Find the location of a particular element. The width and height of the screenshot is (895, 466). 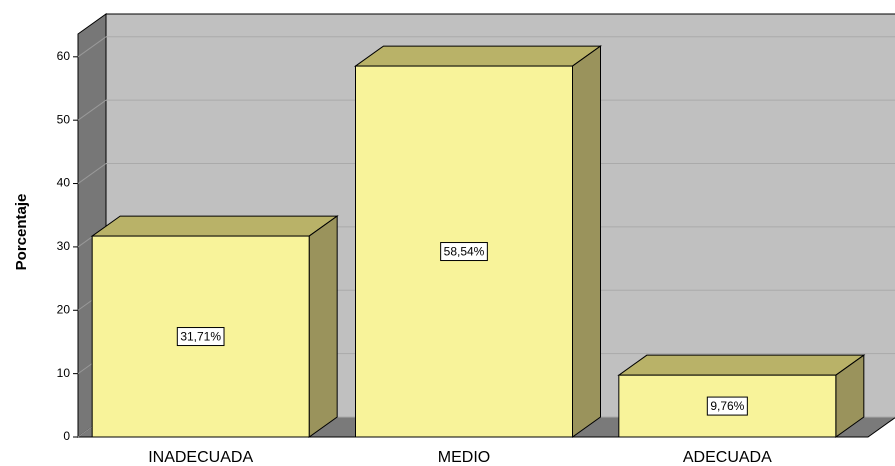

y-tick-label: 20 is located at coordinates (64, 309).